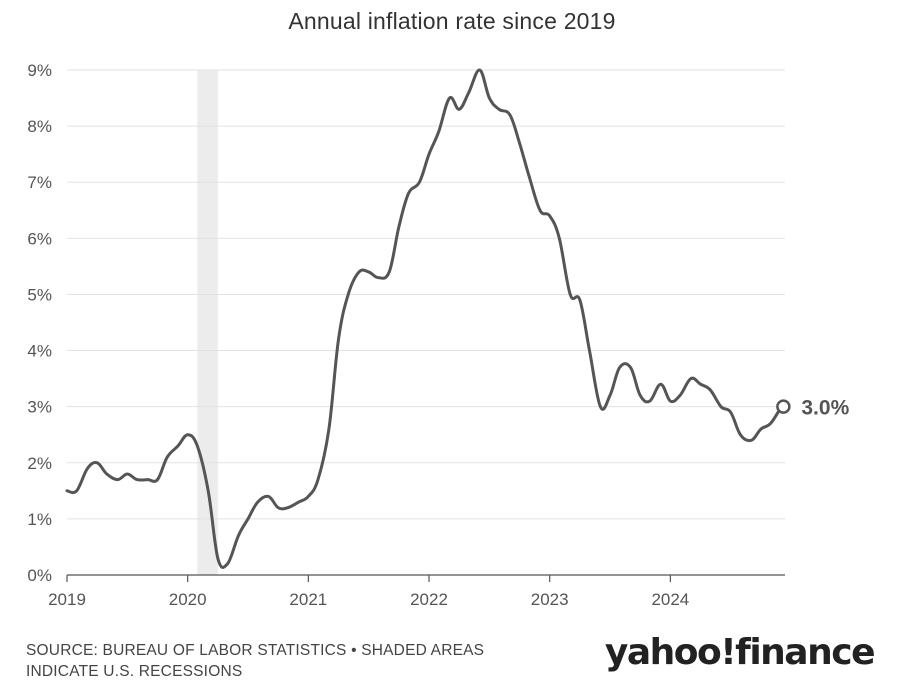 This screenshot has height=688, width=904. I want to click on y-tick-label-3: 3%, so click(39, 407).